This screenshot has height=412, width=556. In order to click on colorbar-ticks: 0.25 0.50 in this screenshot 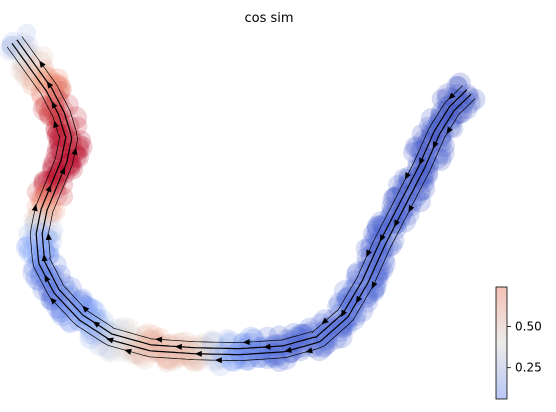, I will do `click(524, 347)`.